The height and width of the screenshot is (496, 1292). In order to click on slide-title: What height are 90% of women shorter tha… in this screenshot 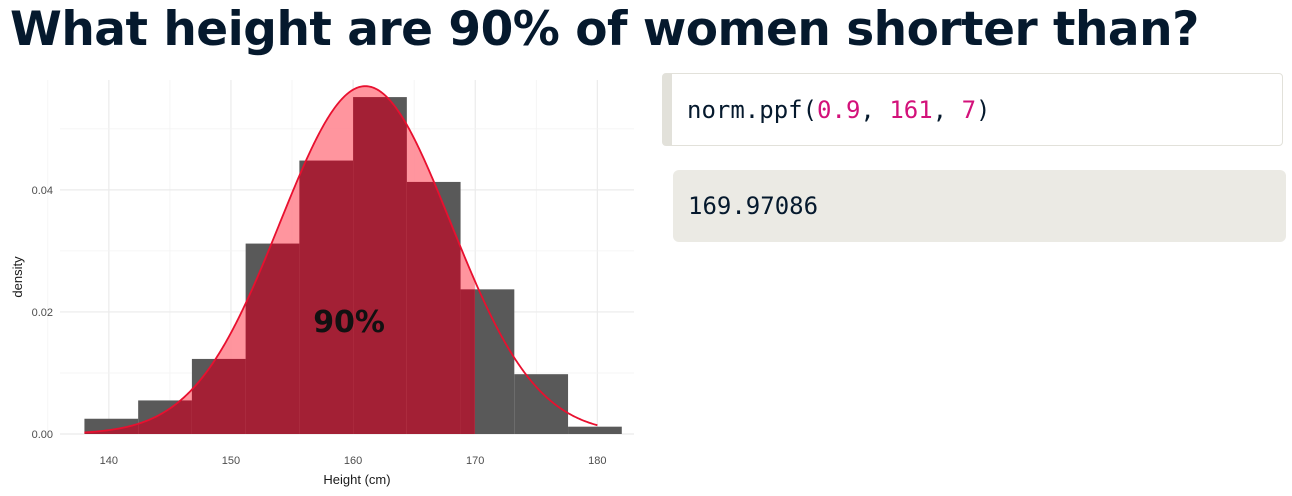, I will do `click(604, 29)`.